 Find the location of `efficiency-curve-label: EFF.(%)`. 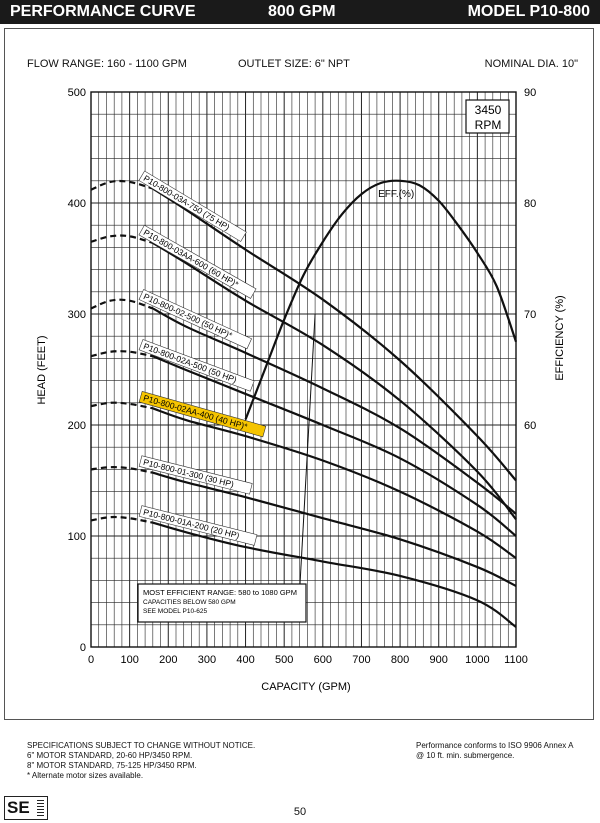

efficiency-curve-label: EFF.(%) is located at coordinates (396, 194).